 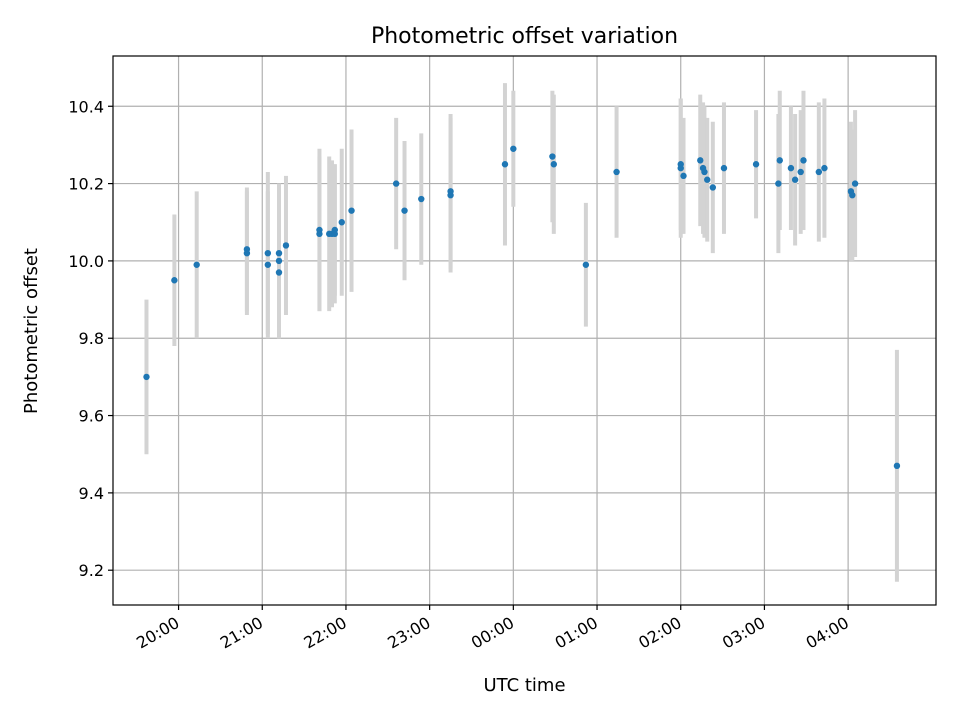 I want to click on x-tick-label: 03:00, so click(x=743, y=633).